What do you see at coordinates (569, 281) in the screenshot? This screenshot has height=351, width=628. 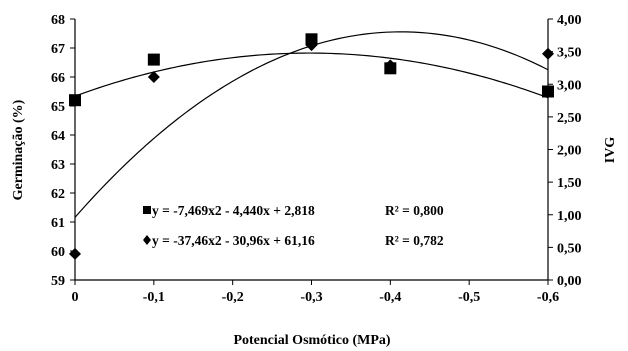 I see `y-right-tick-label: 0,00` at bounding box center [569, 281].